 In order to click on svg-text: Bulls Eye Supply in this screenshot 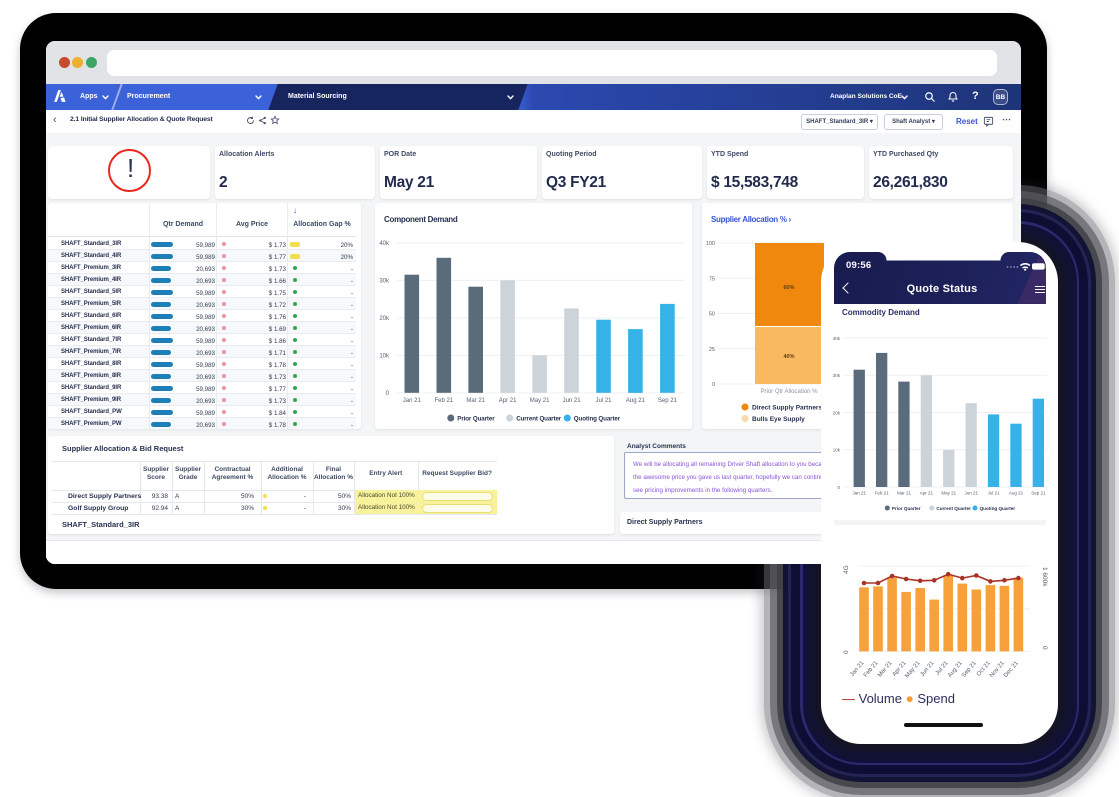, I will do `click(778, 419)`.